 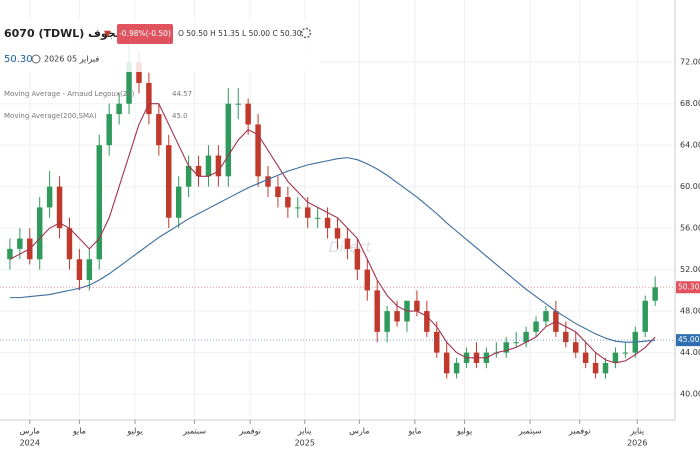 I want to click on y-tick-label: 52.00, so click(x=690, y=269).